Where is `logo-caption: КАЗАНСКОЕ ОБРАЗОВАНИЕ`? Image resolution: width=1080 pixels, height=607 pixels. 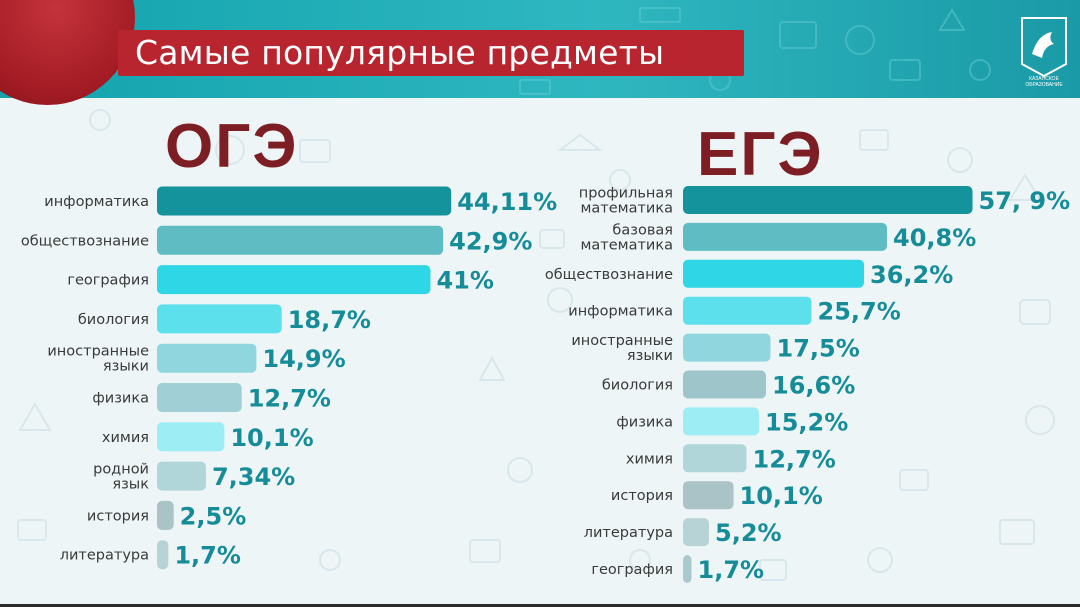 logo-caption: КАЗАНСКОЕ ОБРАЗОВАНИЕ is located at coordinates (1044, 82).